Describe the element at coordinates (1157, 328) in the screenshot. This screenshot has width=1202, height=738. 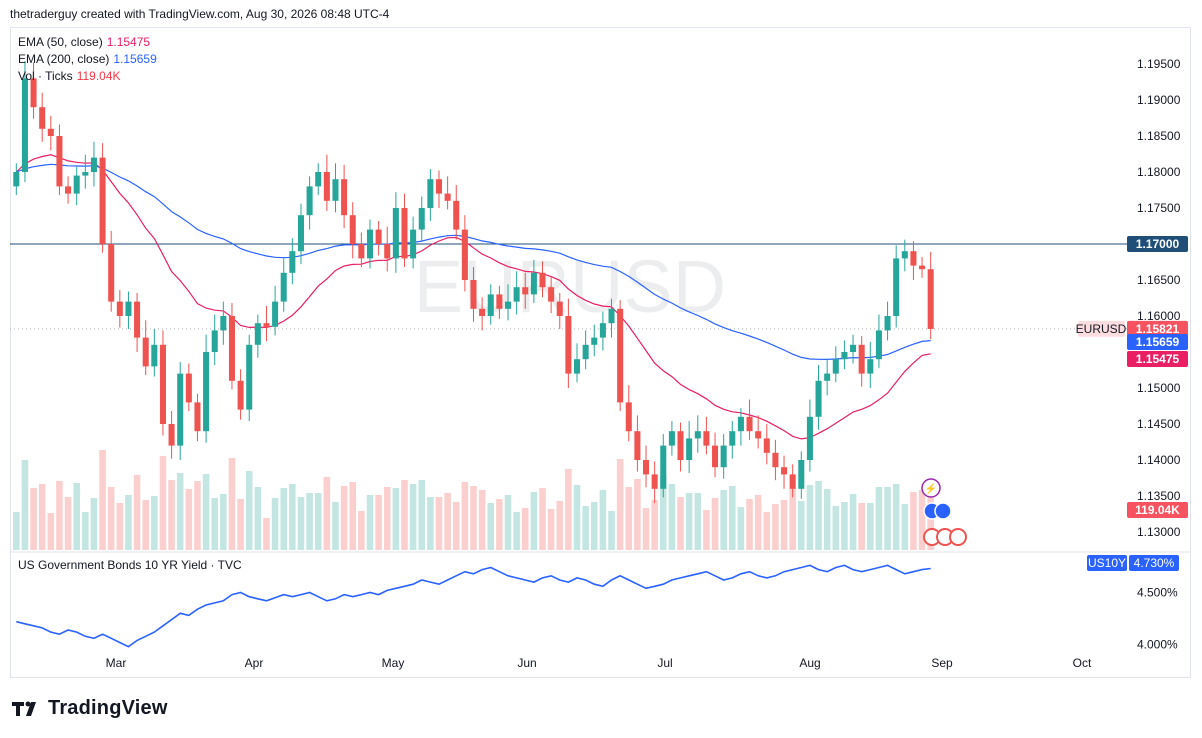
I see `last-price-badge-bg` at that location.